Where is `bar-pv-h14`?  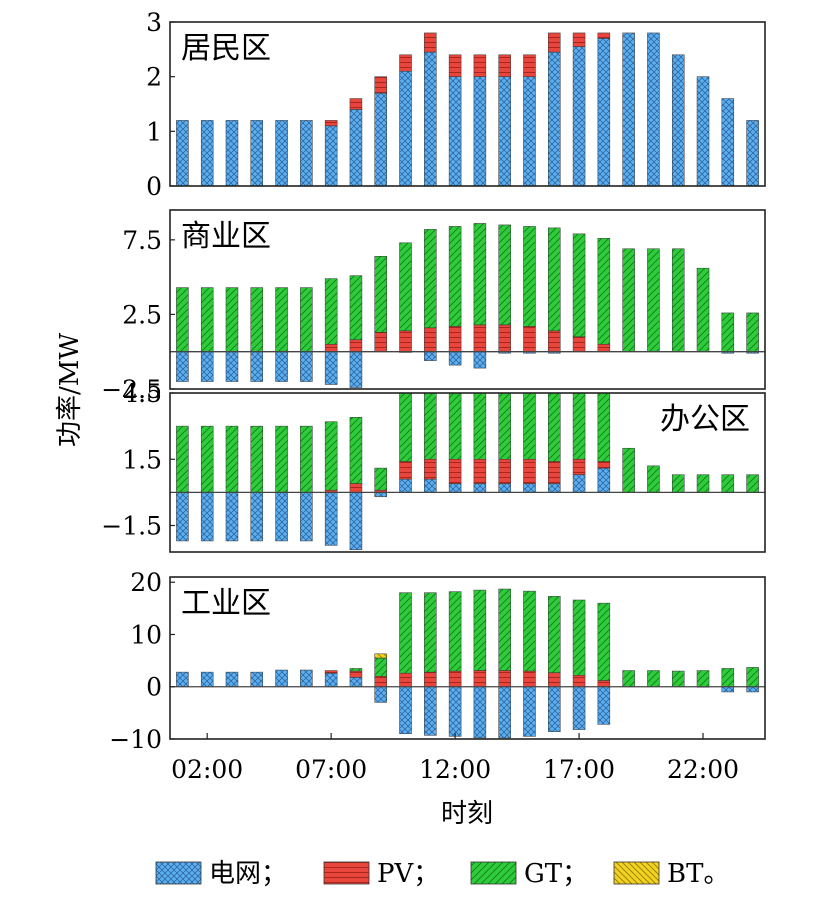
bar-pv-h14 is located at coordinates (504, 338).